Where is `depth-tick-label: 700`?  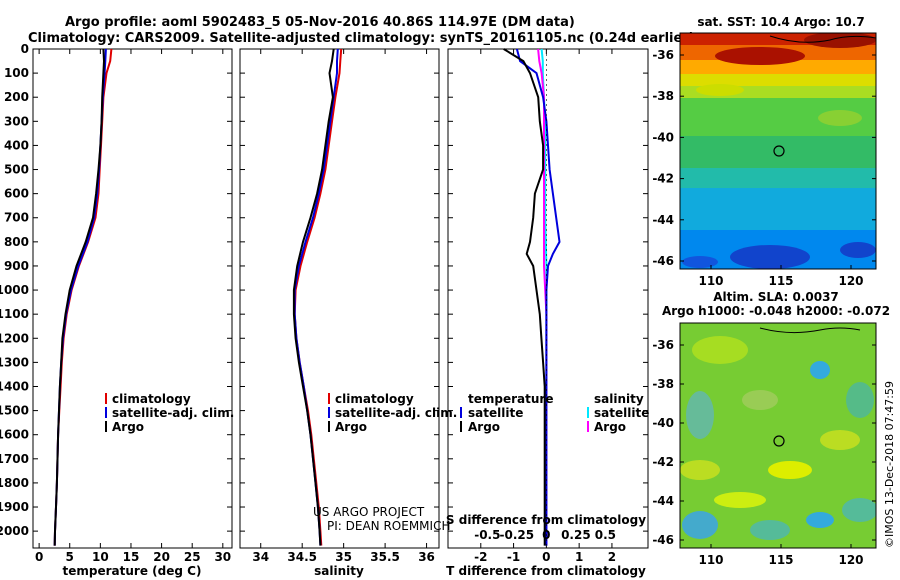
depth-tick-label: 700 is located at coordinates (16, 218).